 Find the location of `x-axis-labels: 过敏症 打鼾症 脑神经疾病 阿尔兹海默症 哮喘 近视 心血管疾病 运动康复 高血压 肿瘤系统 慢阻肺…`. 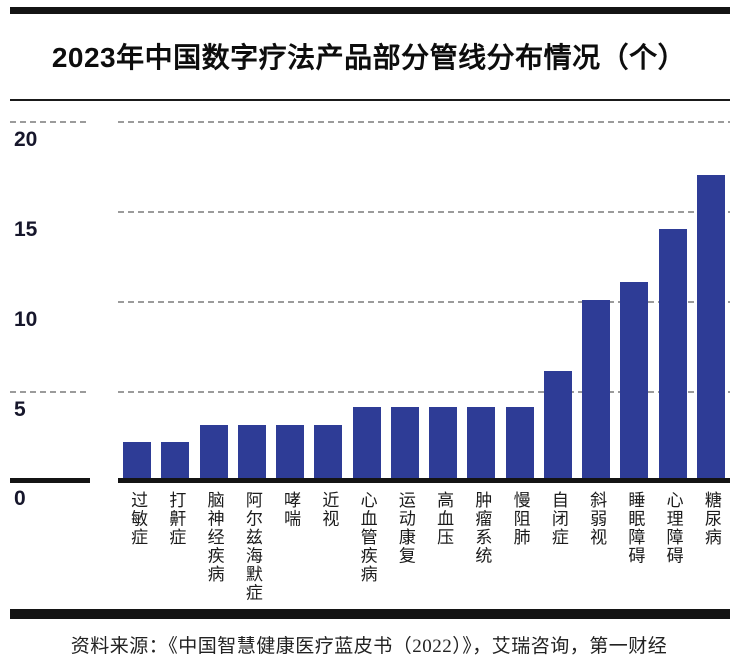

x-axis-labels: 过敏症 打鼾症 脑神经疾病 阿尔兹海默症 哮喘 近视 心血管疾病 运动康复 高血压 肿瘤系统 慢阻肺… is located at coordinates (424, 550).